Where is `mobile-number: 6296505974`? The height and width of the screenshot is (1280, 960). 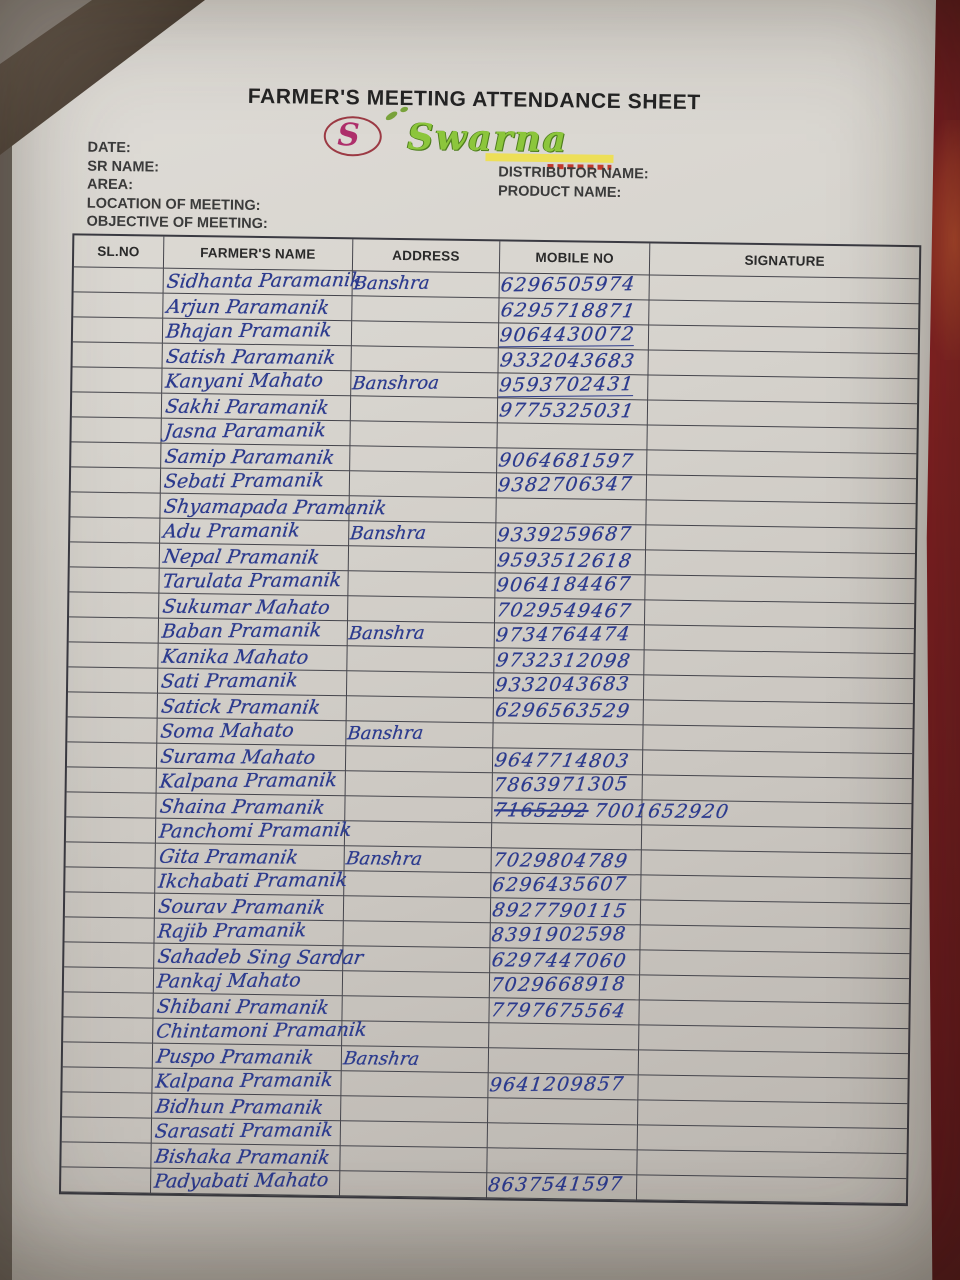 mobile-number: 6296505974 is located at coordinates (568, 285).